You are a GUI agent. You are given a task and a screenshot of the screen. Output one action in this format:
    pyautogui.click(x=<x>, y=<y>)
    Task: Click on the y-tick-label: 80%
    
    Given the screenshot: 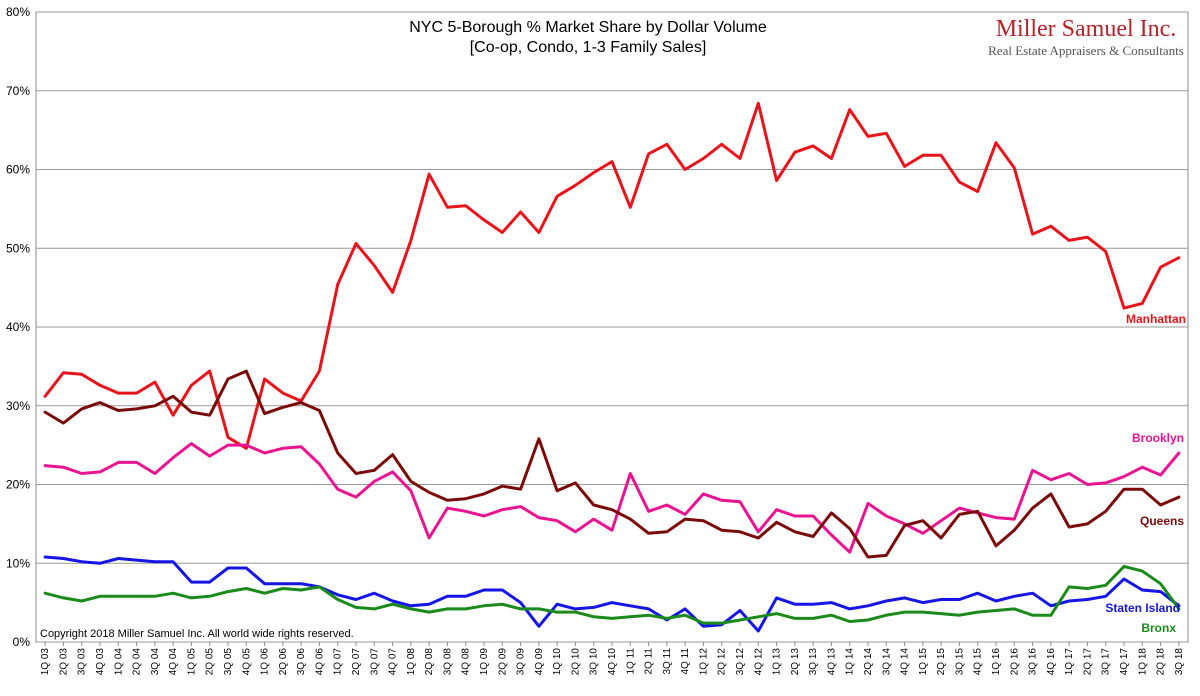 What is the action you would take?
    pyautogui.click(x=18, y=12)
    